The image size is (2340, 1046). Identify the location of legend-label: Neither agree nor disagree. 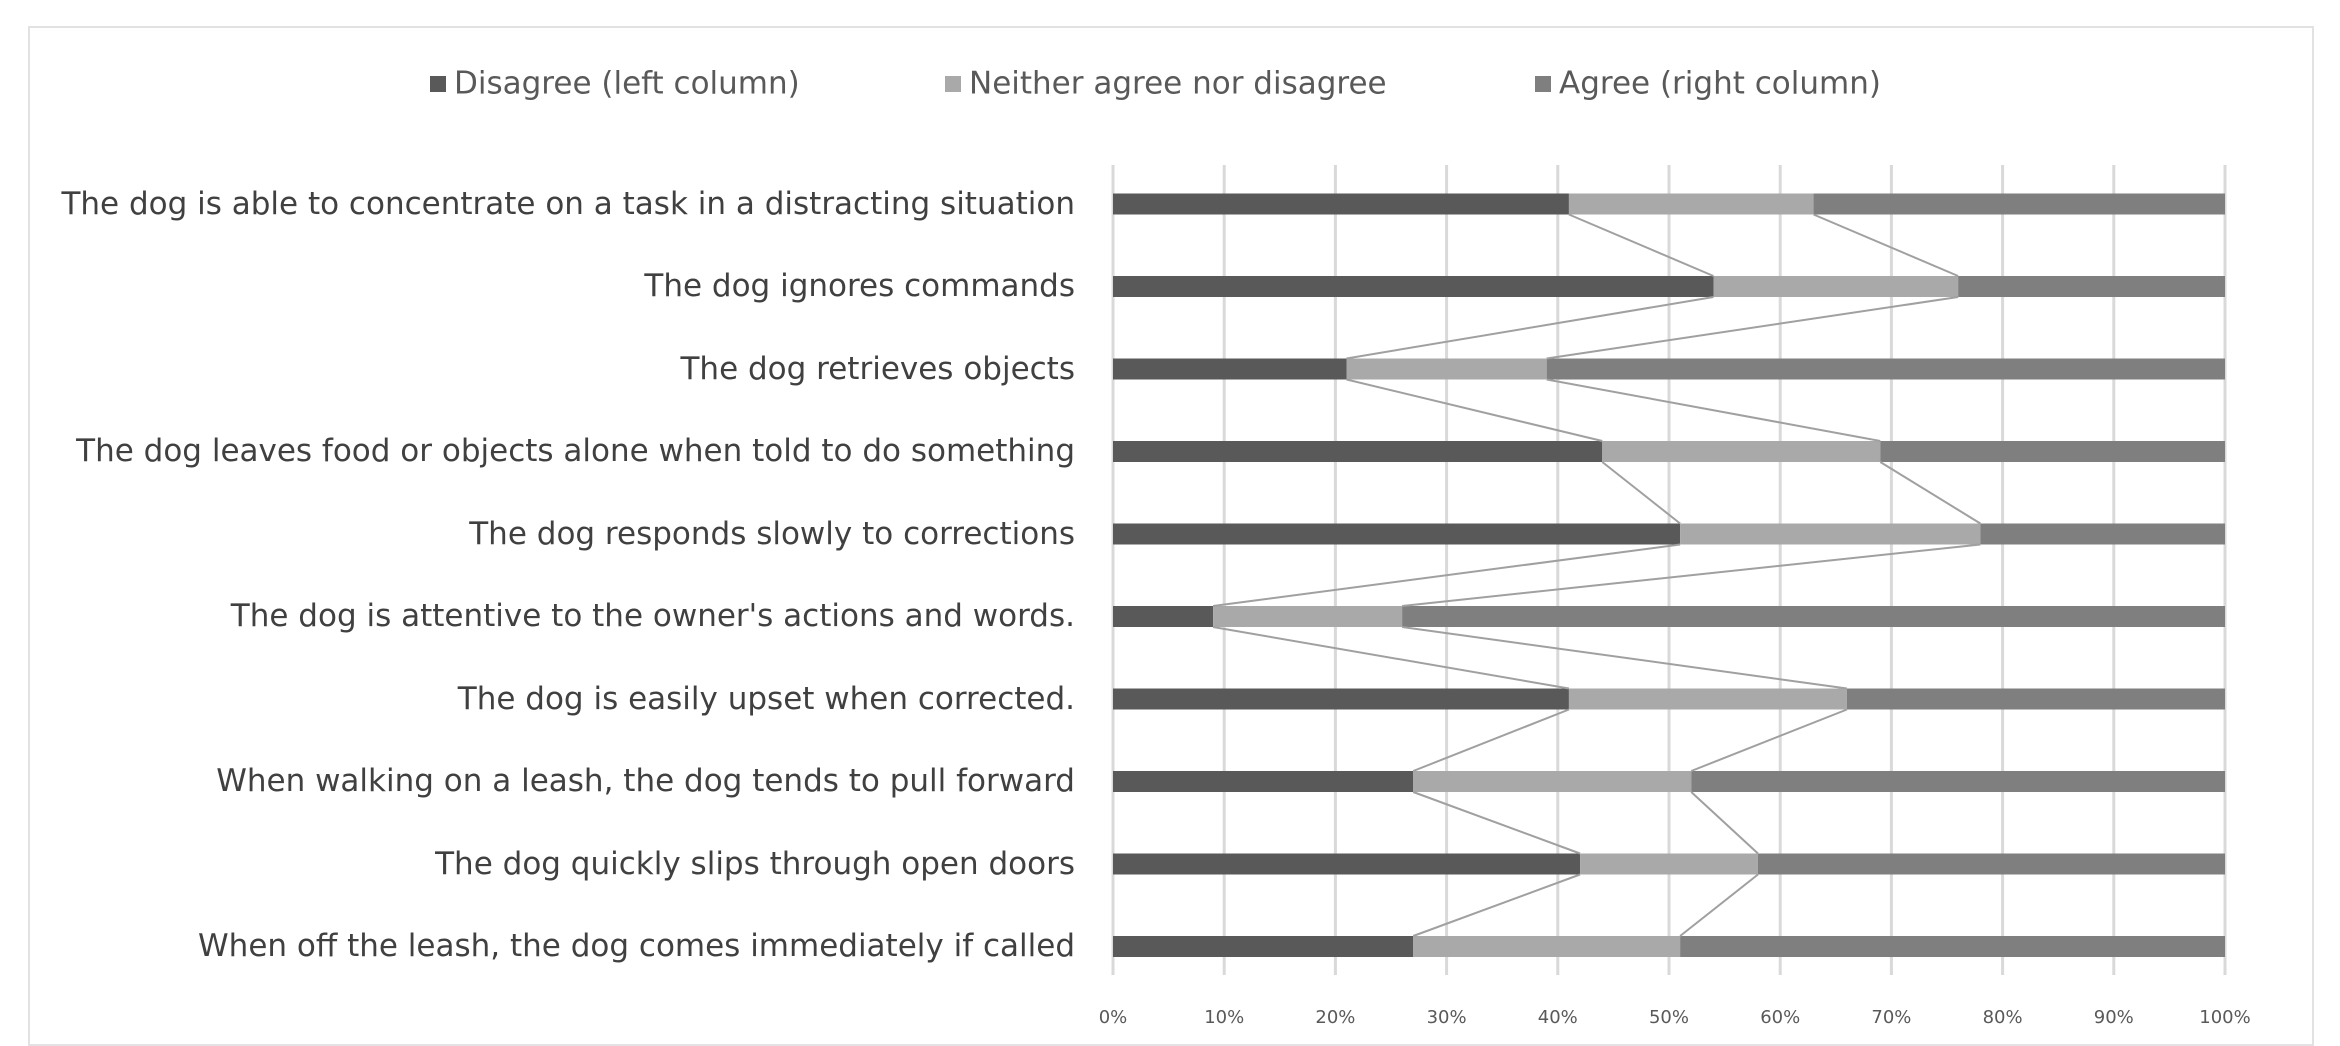
(1178, 84).